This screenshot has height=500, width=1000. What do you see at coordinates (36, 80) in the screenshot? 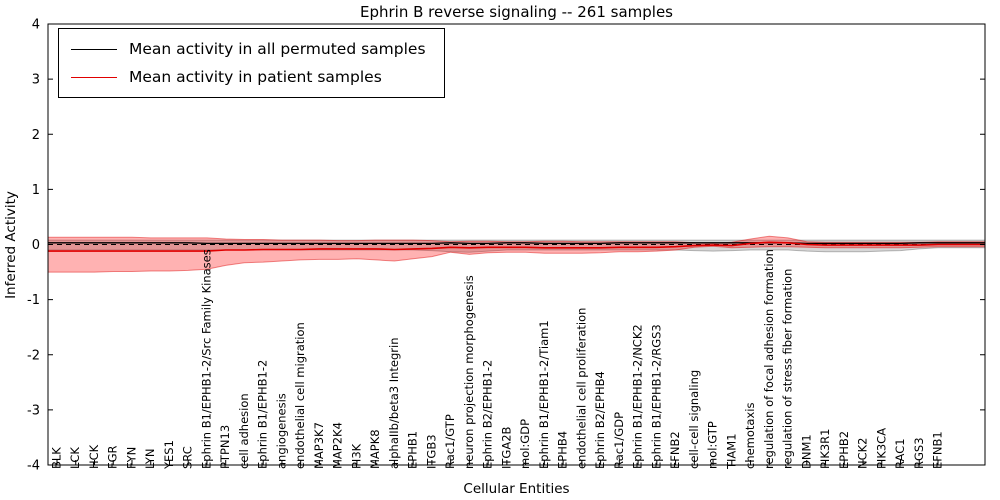
I see `svg-text: 3` at bounding box center [36, 80].